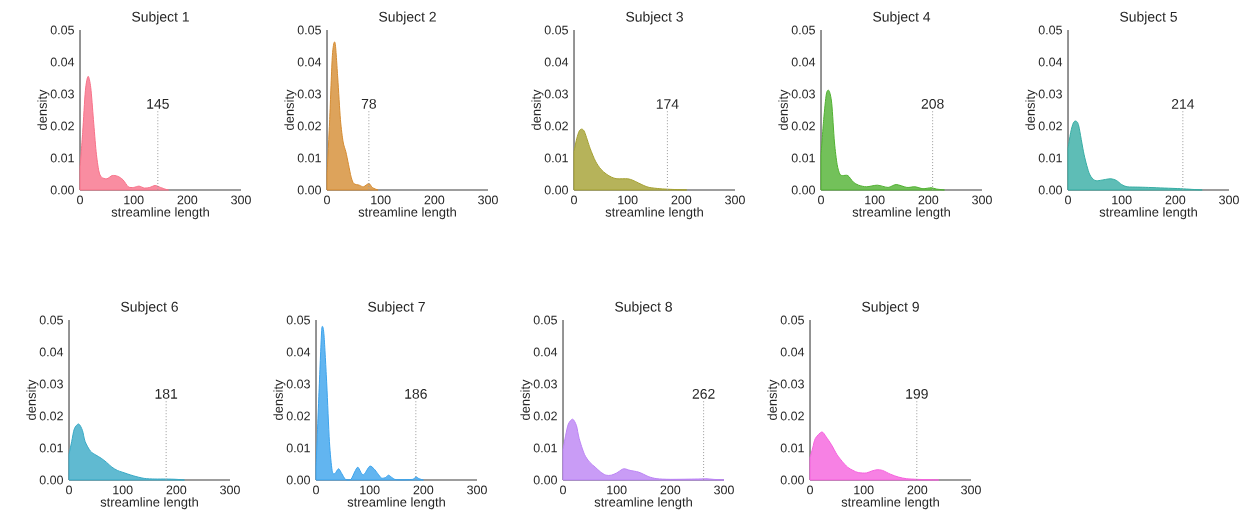  Describe the element at coordinates (917, 393) in the screenshot. I see `ref-line-label: 199` at that location.